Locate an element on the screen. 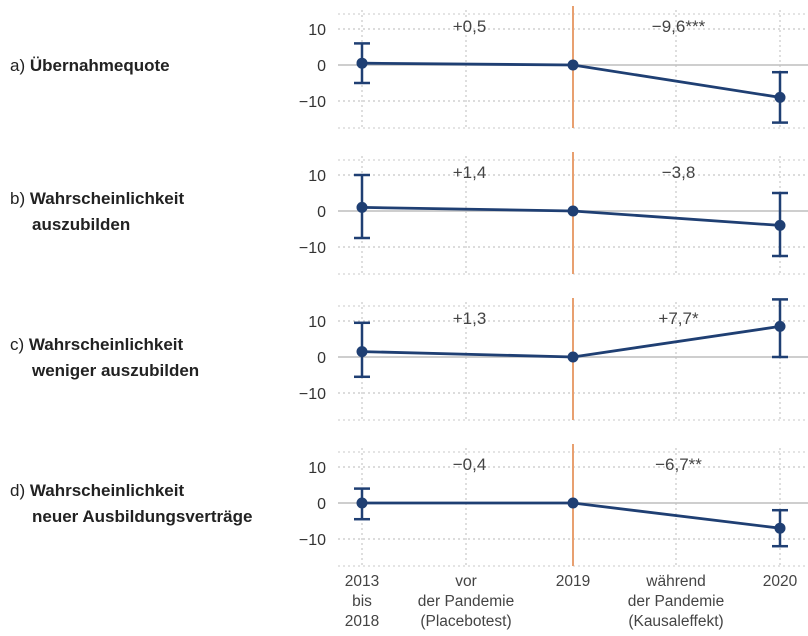  row-letter: d) is located at coordinates (20, 490).